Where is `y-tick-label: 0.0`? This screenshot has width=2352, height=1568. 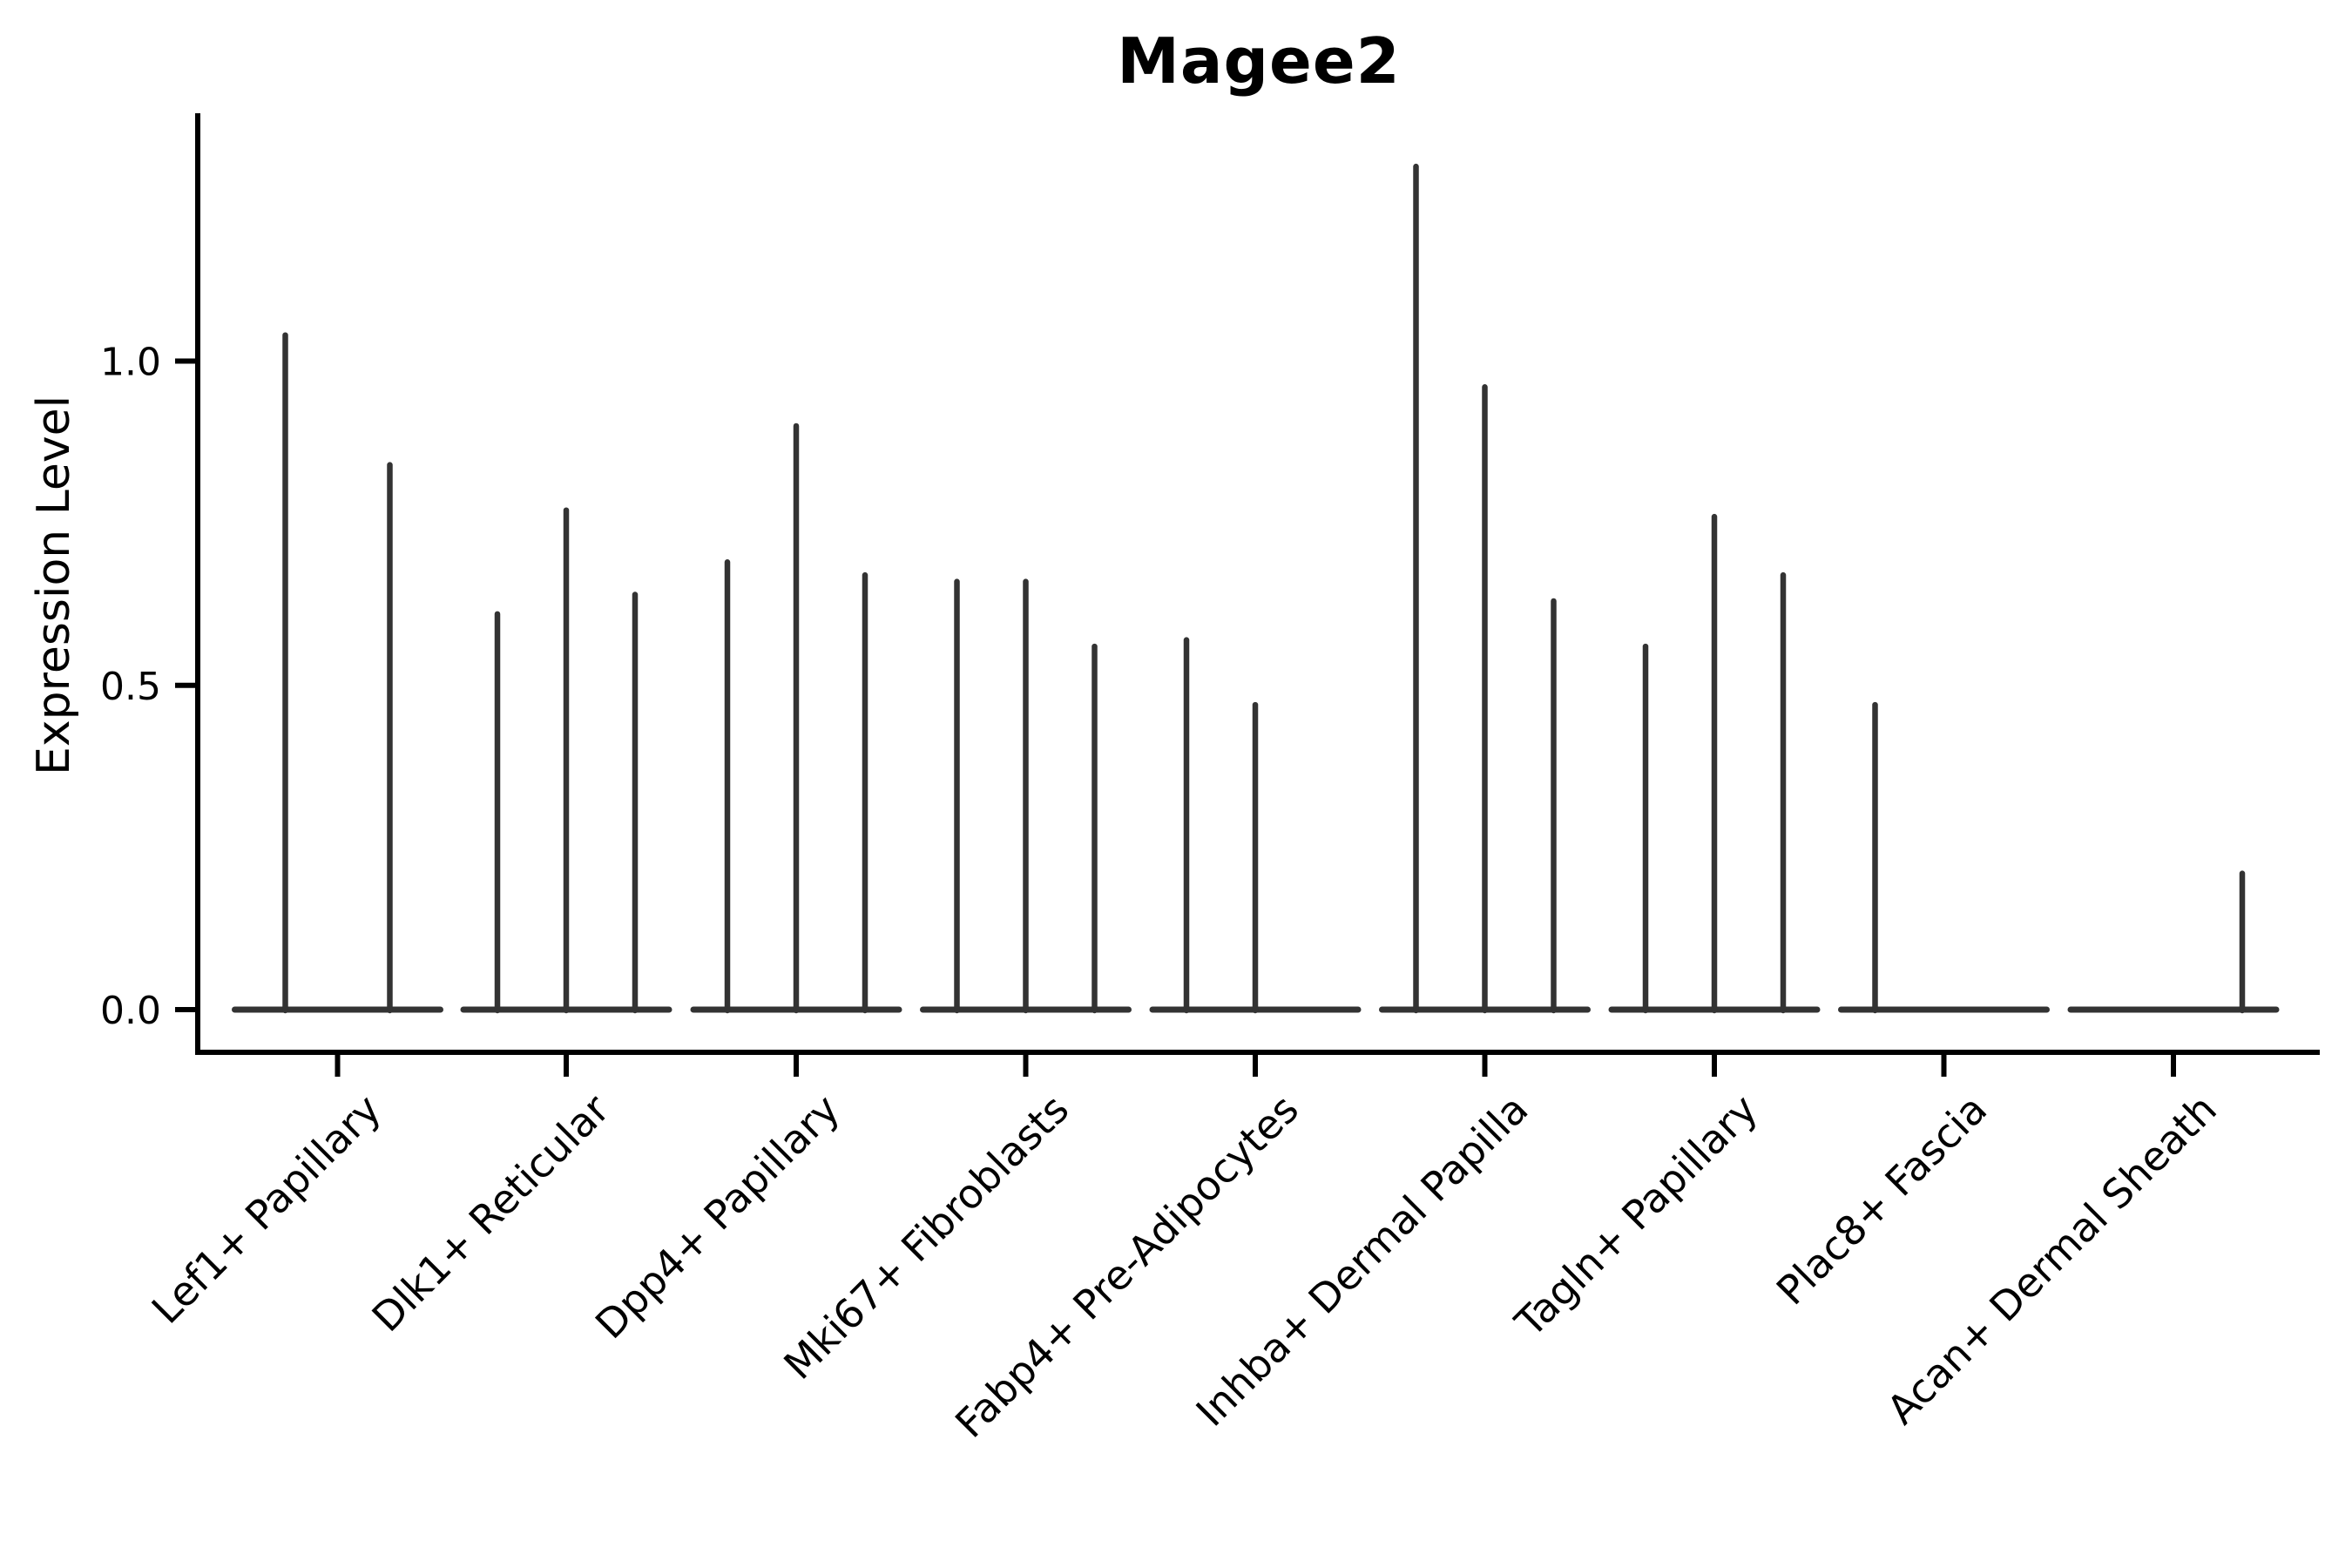 y-tick-label: 0.0 is located at coordinates (130, 1011).